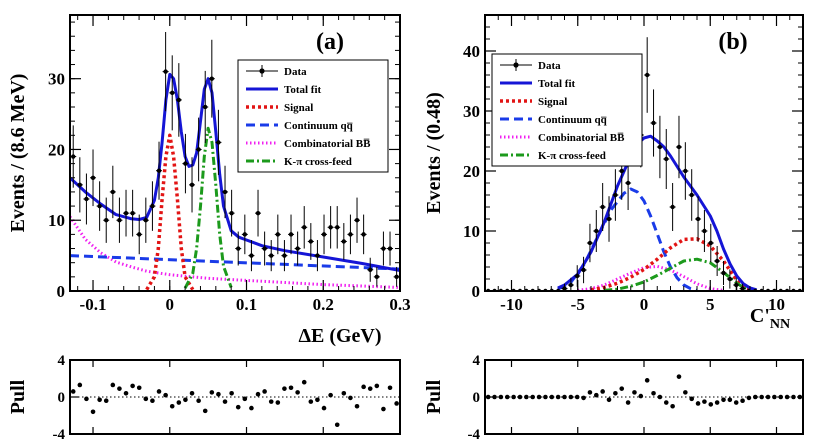  I want to click on legend-entry: K-π cross-feed, so click(299, 162).